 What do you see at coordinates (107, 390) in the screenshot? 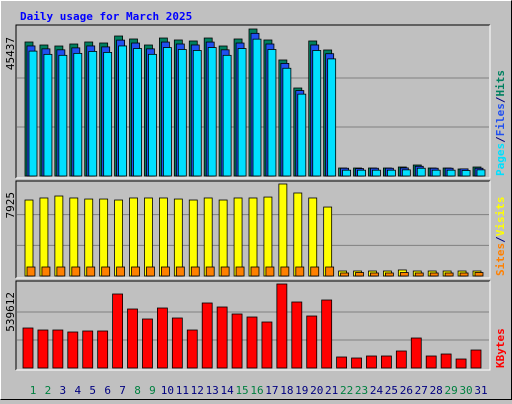
I see `x-tick-label: 6` at bounding box center [107, 390].